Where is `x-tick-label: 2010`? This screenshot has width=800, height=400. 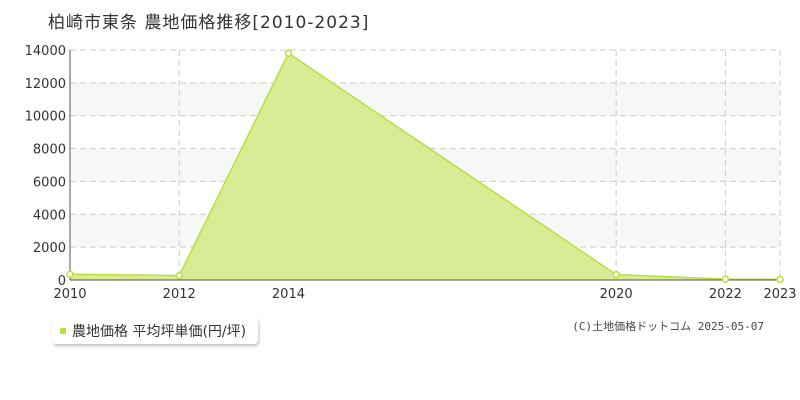
x-tick-label: 2010 is located at coordinates (69, 294).